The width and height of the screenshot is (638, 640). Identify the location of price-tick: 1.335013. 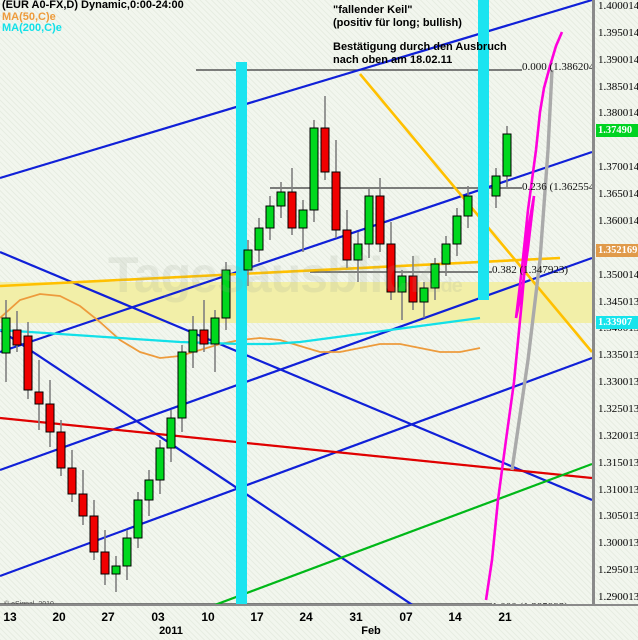
(618, 355).